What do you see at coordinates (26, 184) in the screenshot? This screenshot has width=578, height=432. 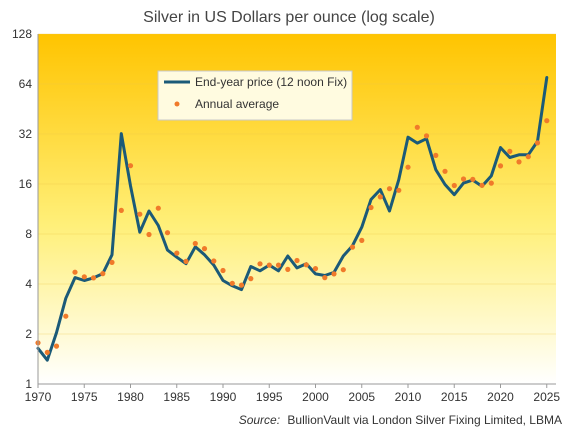 I see `y-tick-label: 16` at bounding box center [26, 184].